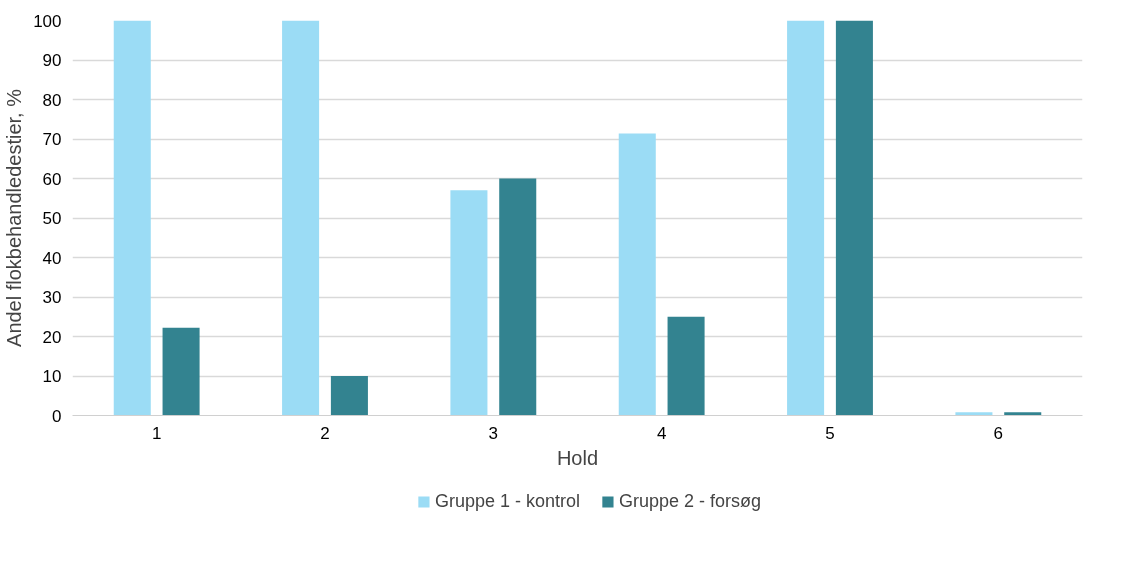 Image resolution: width=1139 pixels, height=573 pixels. What do you see at coordinates (14, 217) in the screenshot?
I see `y-axis-title: Andel flokbehandledestier, %` at bounding box center [14, 217].